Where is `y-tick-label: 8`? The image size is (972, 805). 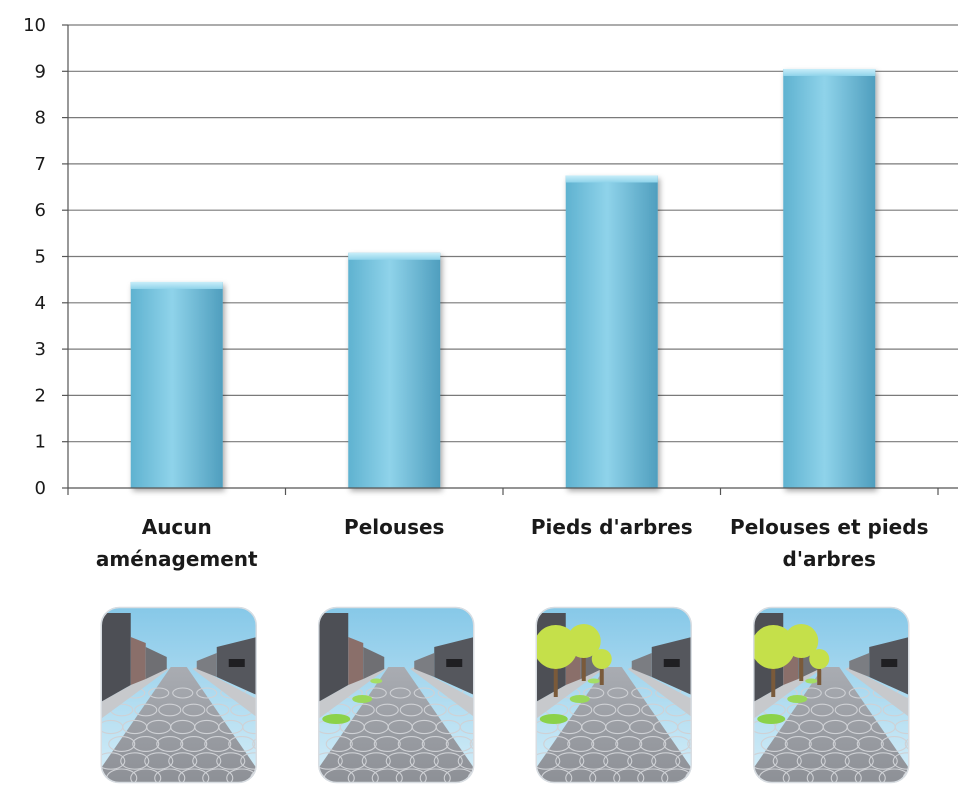 y-tick-label: 8 is located at coordinates (40, 118).